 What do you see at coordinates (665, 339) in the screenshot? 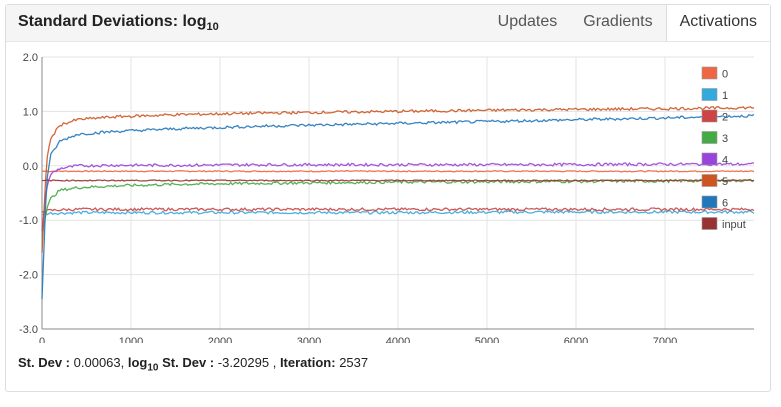
I see `x-tick-label: 7000` at bounding box center [665, 339].